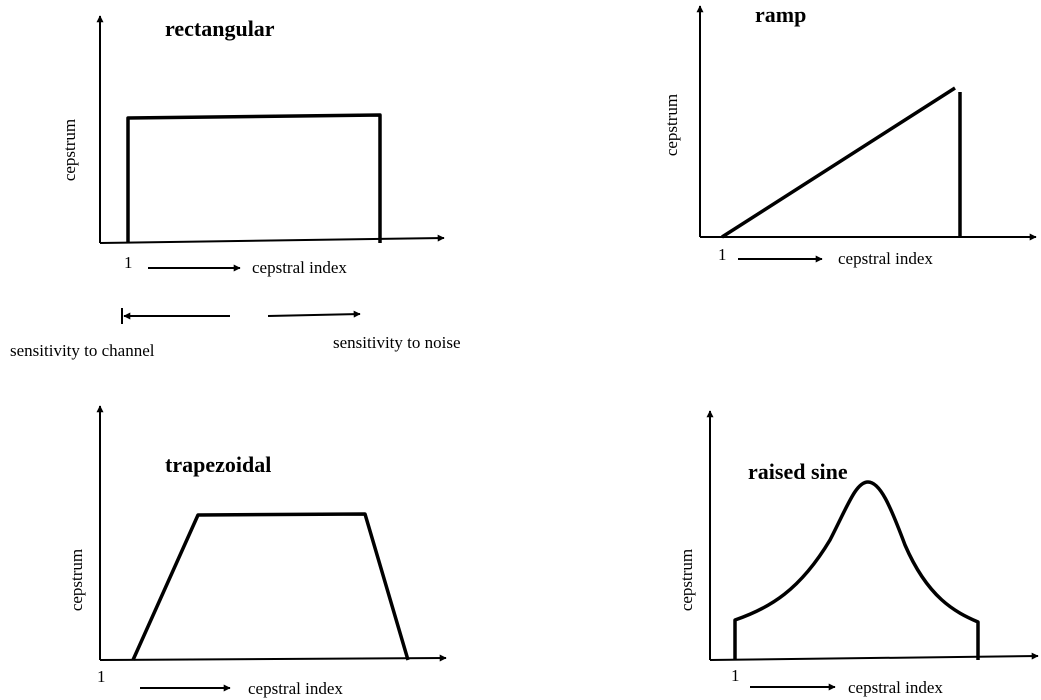 The width and height of the screenshot is (1041, 700). I want to click on sensitivity-arrow, so click(314, 314).